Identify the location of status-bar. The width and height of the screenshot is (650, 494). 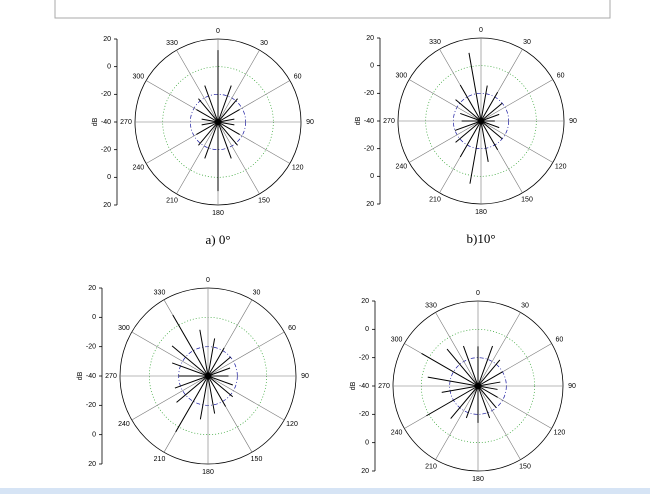
(325, 491).